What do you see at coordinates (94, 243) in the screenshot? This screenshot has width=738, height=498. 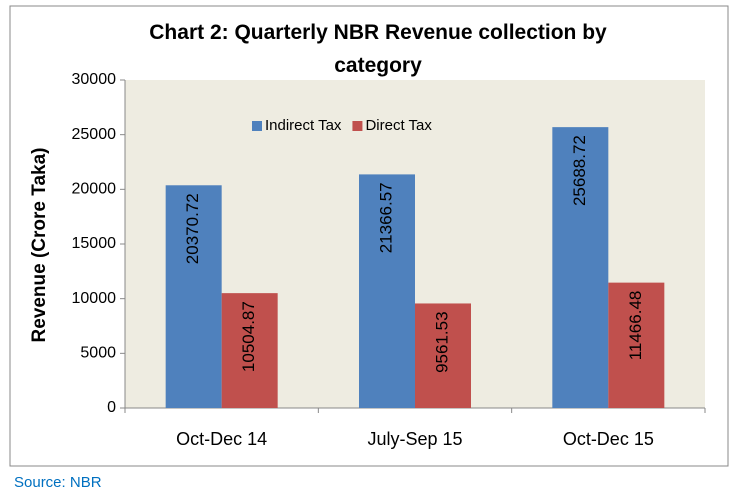 I see `y-tick-label: 15000` at bounding box center [94, 243].